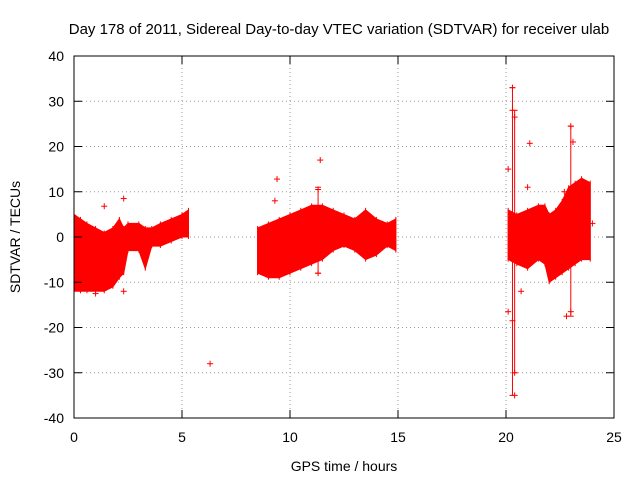 This screenshot has width=640, height=480. I want to click on y-tick-label: 30, so click(56, 101).